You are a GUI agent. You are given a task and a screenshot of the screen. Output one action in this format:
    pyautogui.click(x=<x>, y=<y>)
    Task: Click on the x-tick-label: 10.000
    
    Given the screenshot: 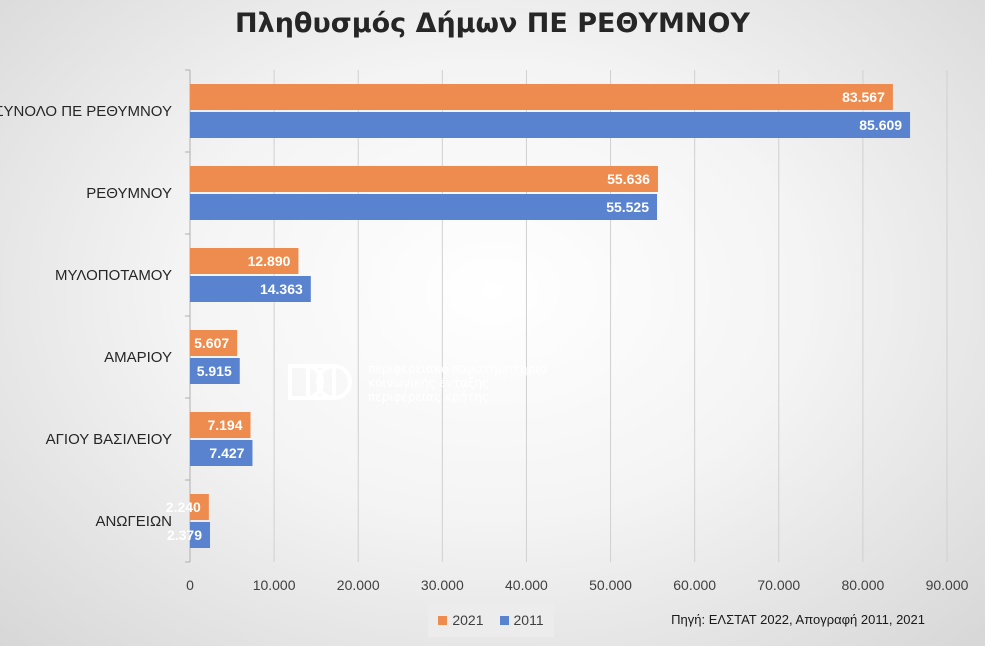 What is the action you would take?
    pyautogui.click(x=274, y=585)
    